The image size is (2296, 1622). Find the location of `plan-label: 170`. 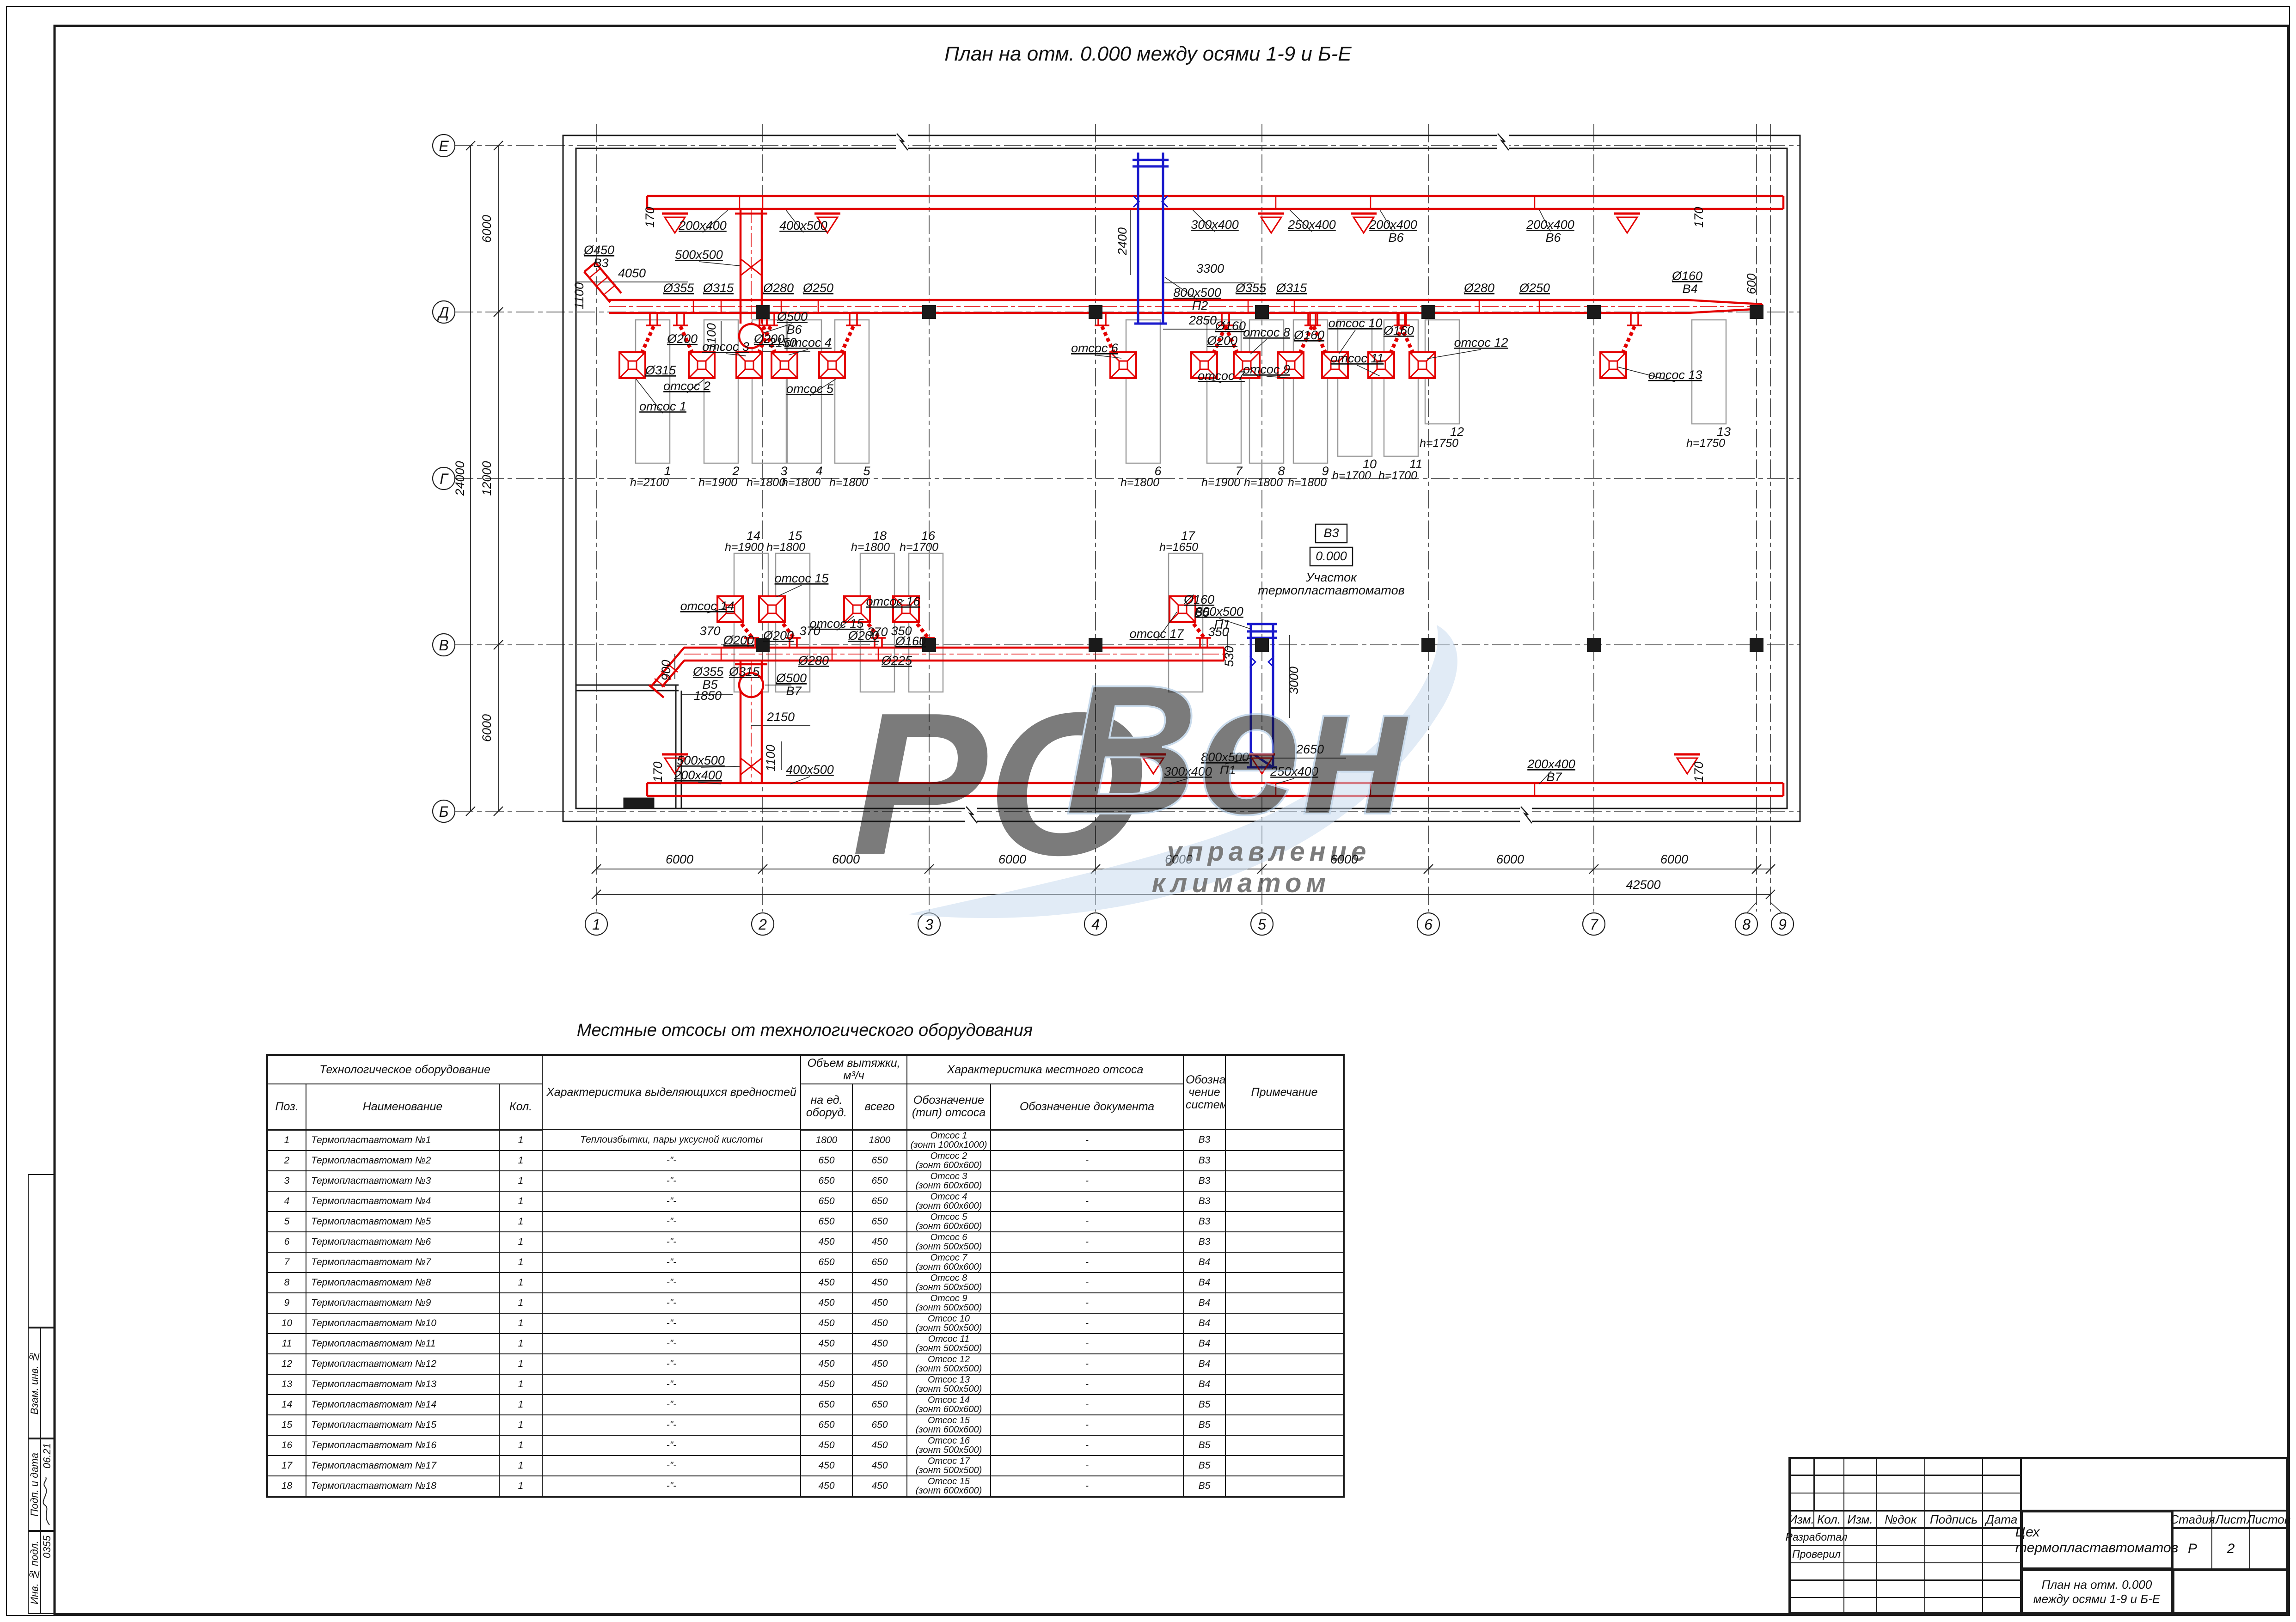

plan-label: 170 is located at coordinates (1699, 217).